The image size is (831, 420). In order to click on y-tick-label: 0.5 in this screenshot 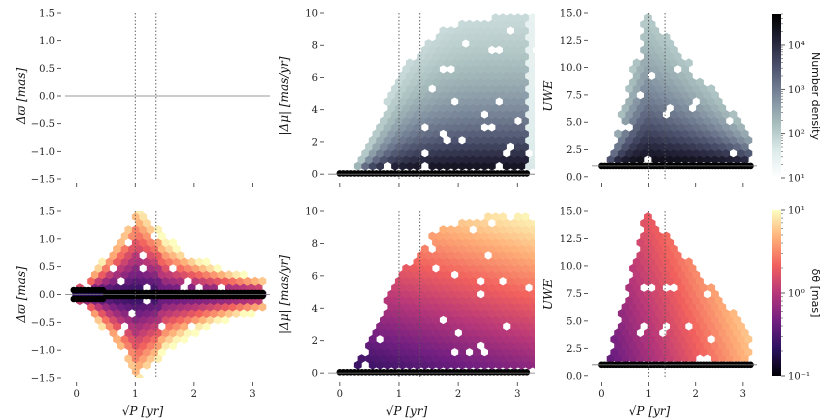, I will do `click(47, 267)`.